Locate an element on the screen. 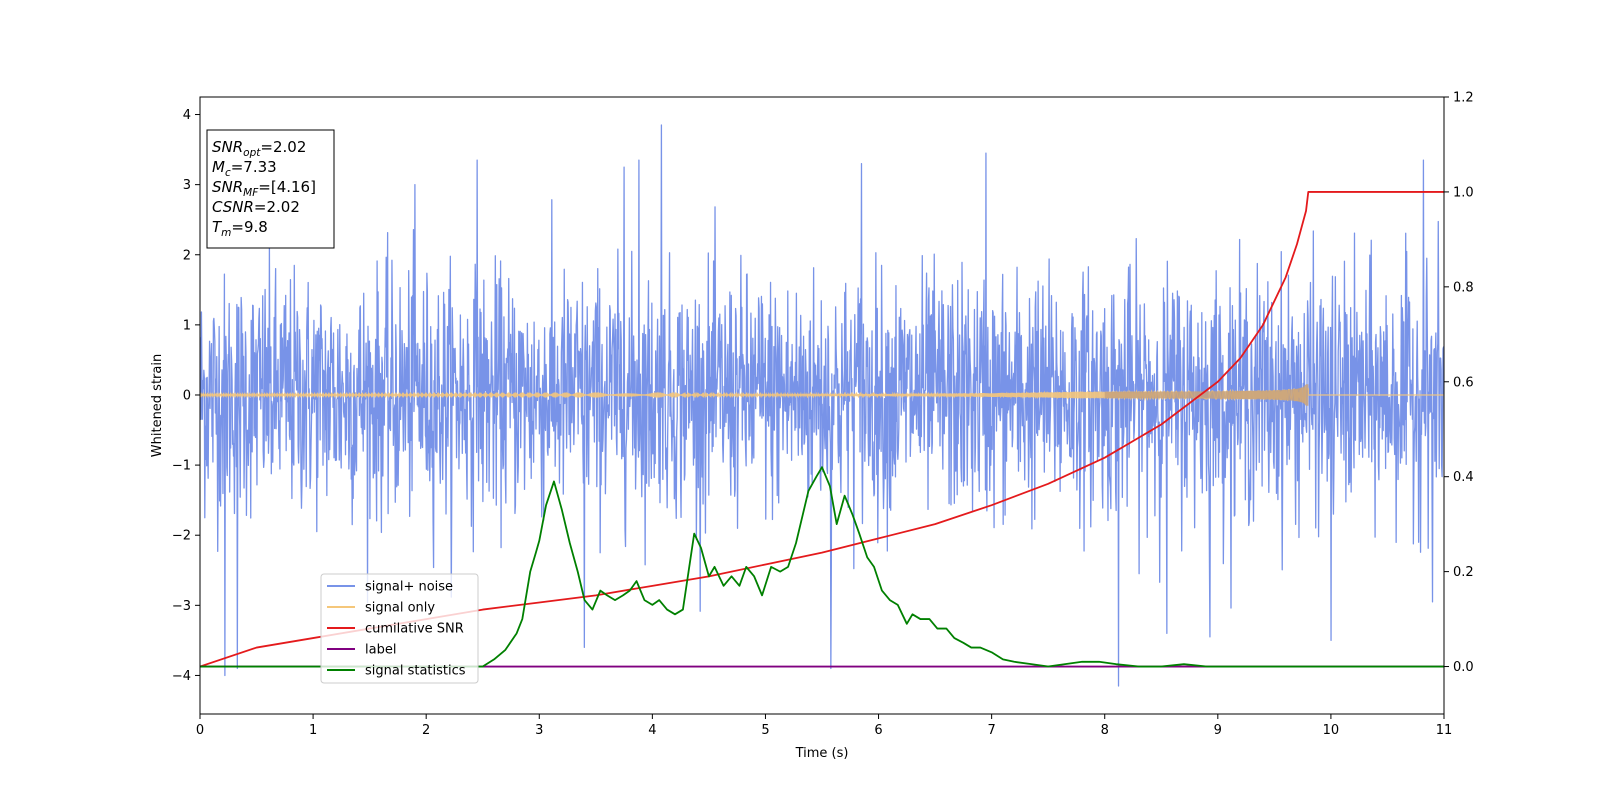 Image resolution: width=1600 pixels, height=800 pixels. y-tick-label: −2 is located at coordinates (181, 536).